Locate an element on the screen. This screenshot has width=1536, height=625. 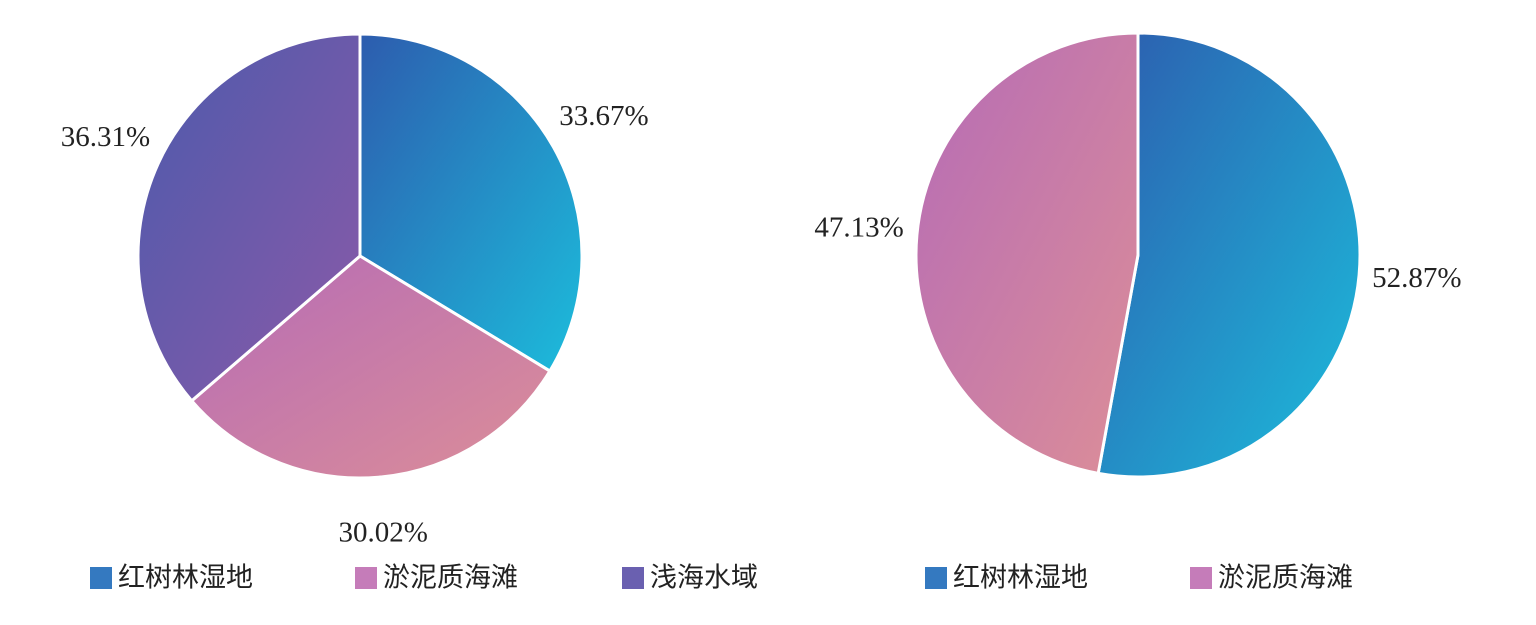
data-label: 52.87% is located at coordinates (1416, 278).